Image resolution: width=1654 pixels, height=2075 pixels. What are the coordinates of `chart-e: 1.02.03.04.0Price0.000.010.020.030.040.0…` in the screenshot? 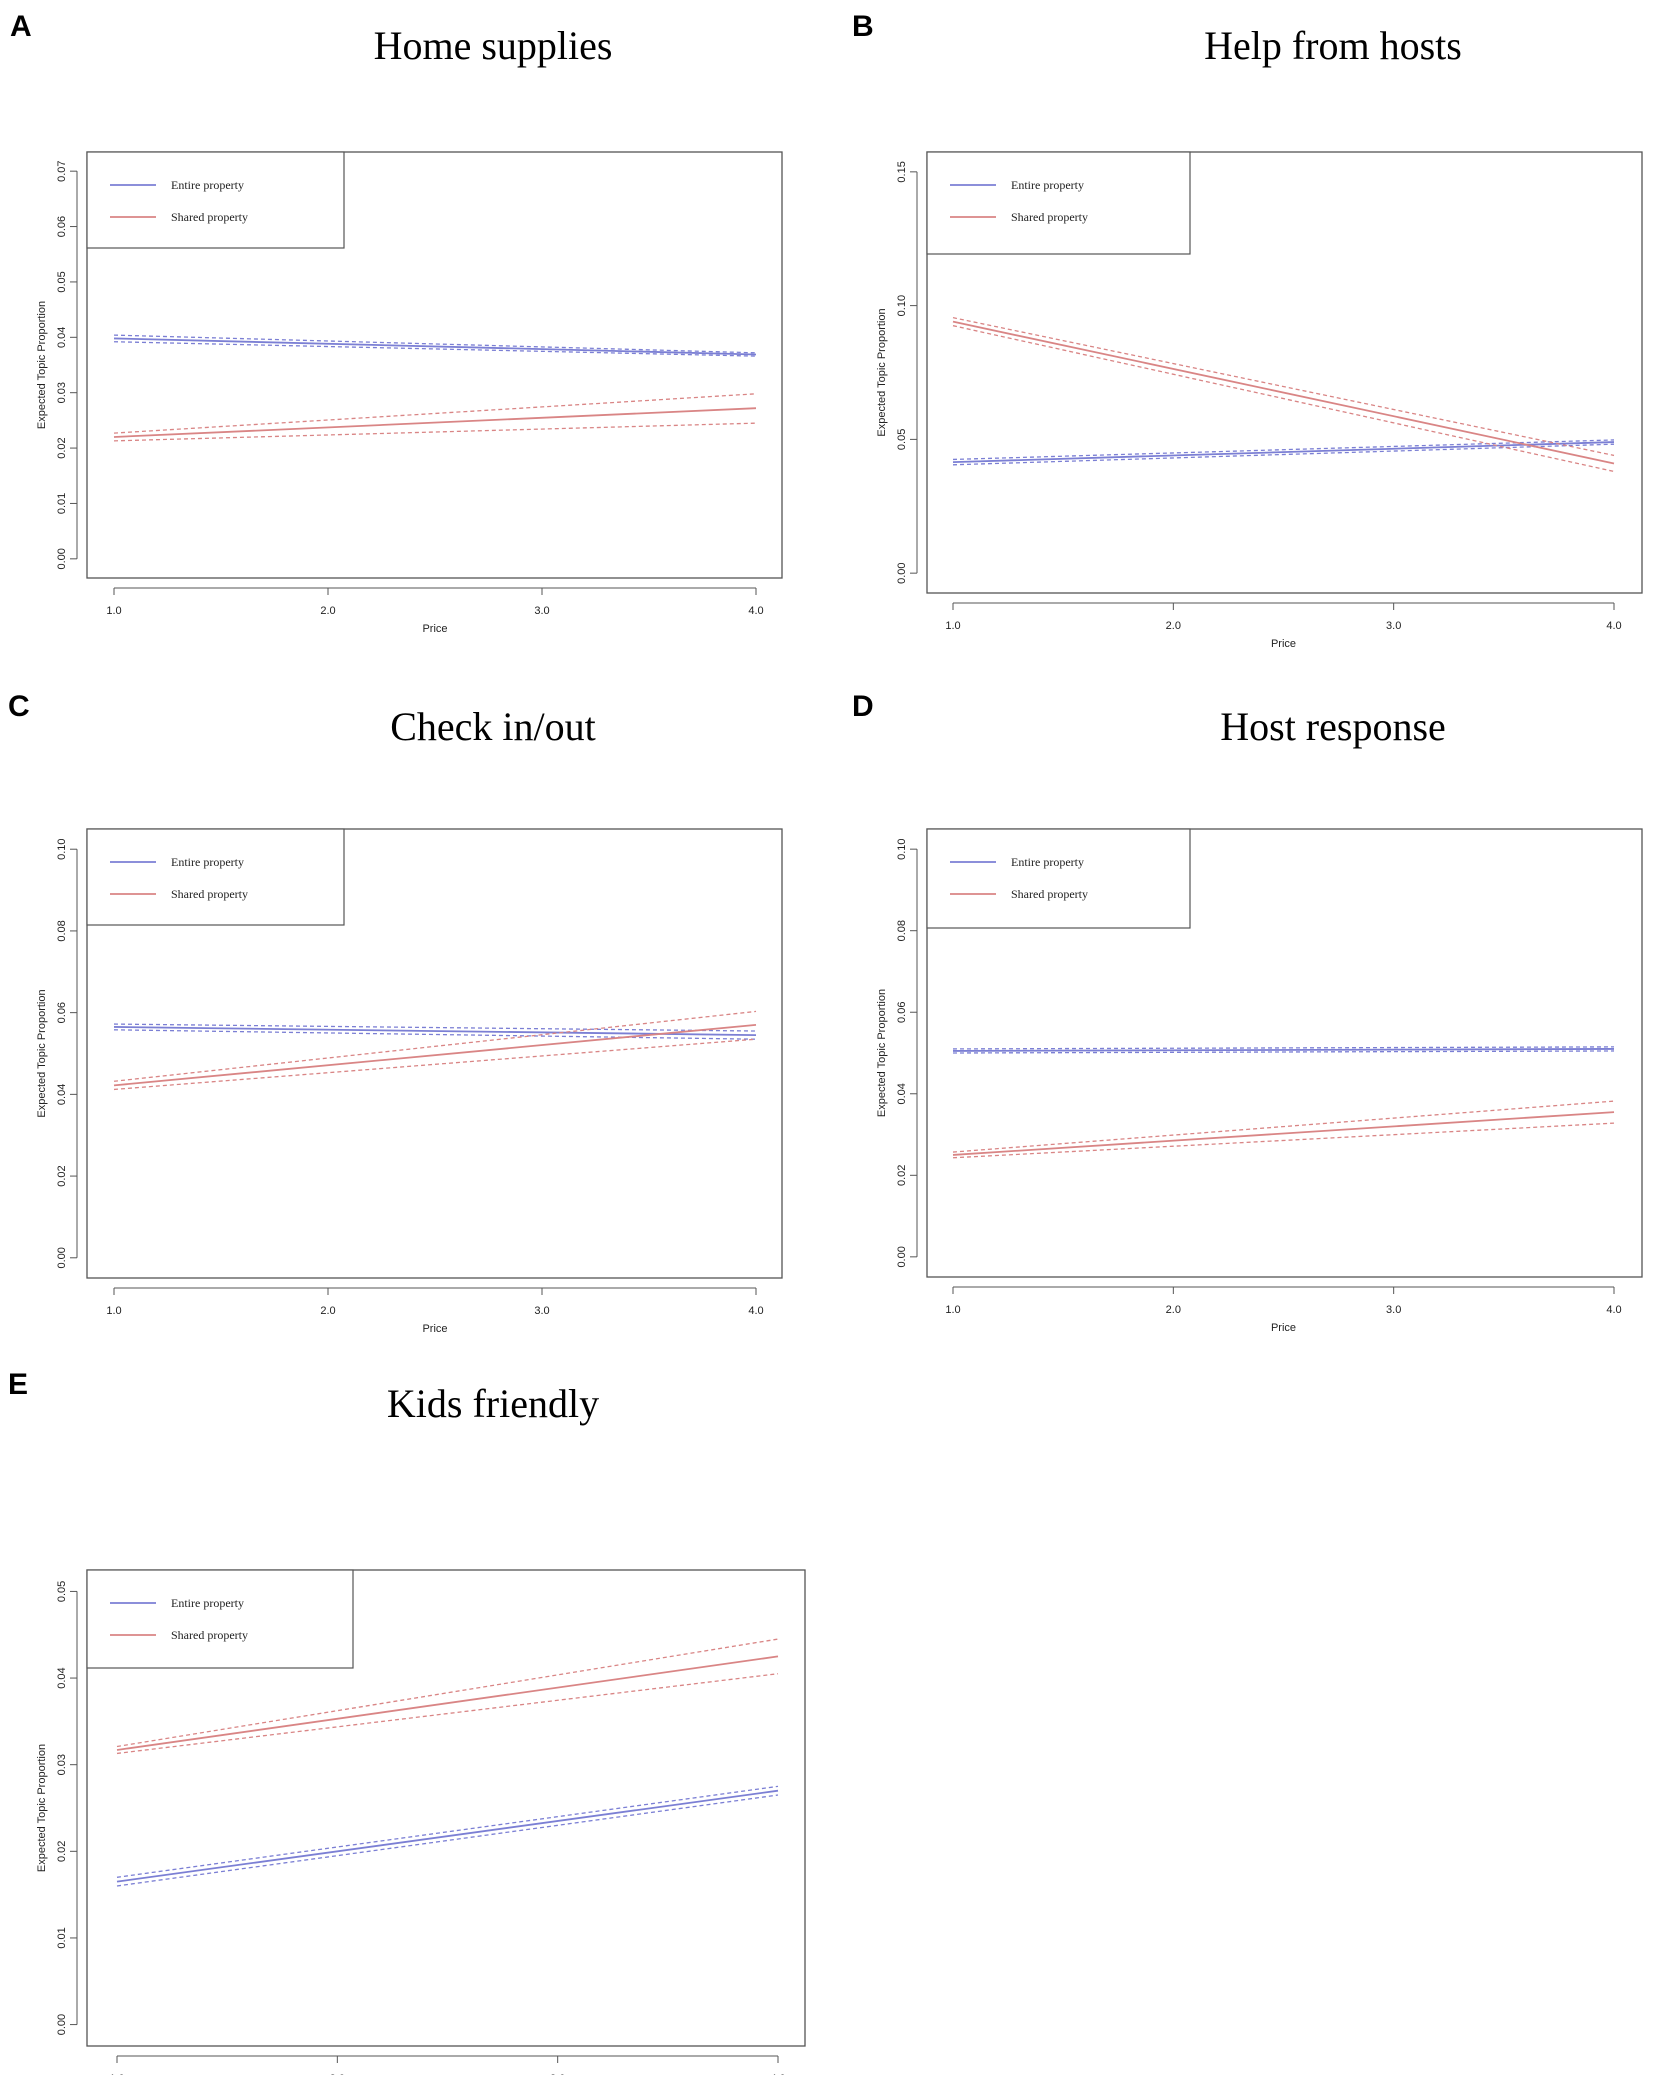 It's located at (421, 1822).